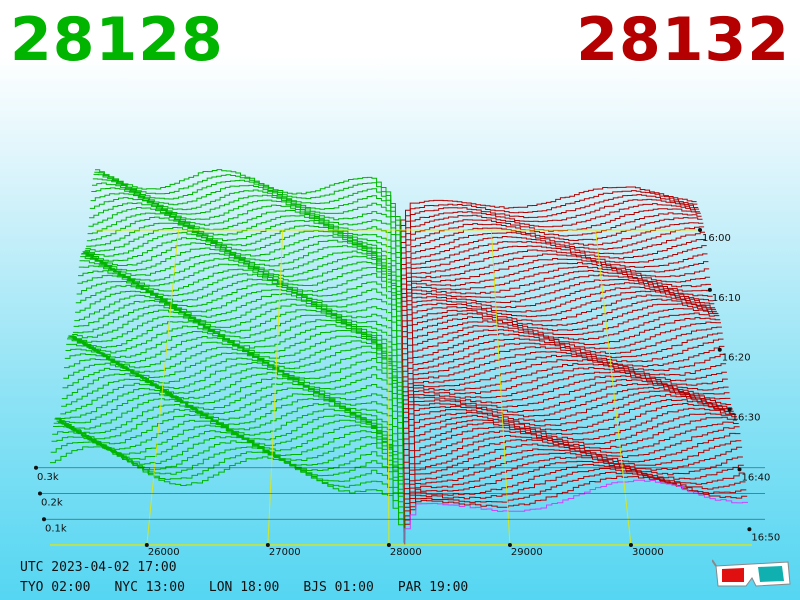  Describe the element at coordinates (746, 418) in the screenshot. I see `time-tick-label: 16:30` at that location.